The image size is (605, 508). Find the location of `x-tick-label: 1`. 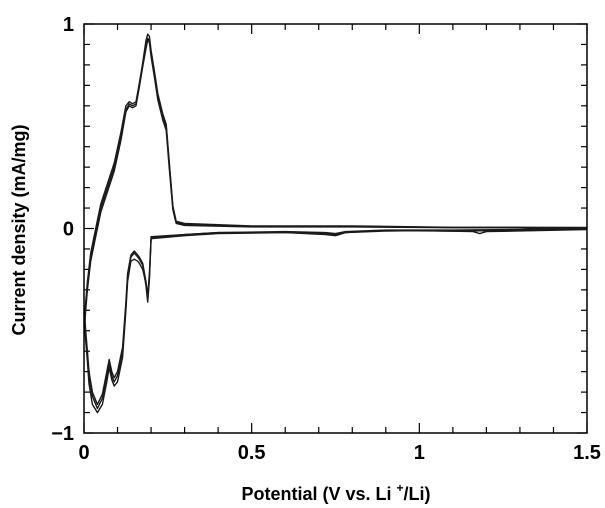

x-tick-label: 1 is located at coordinates (419, 453).